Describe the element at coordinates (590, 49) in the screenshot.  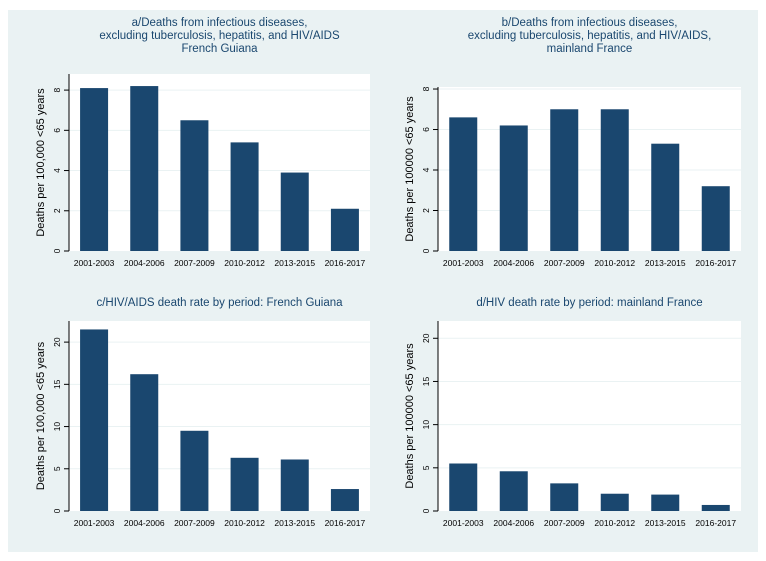
I see `chart-title-line: mainland France` at that location.